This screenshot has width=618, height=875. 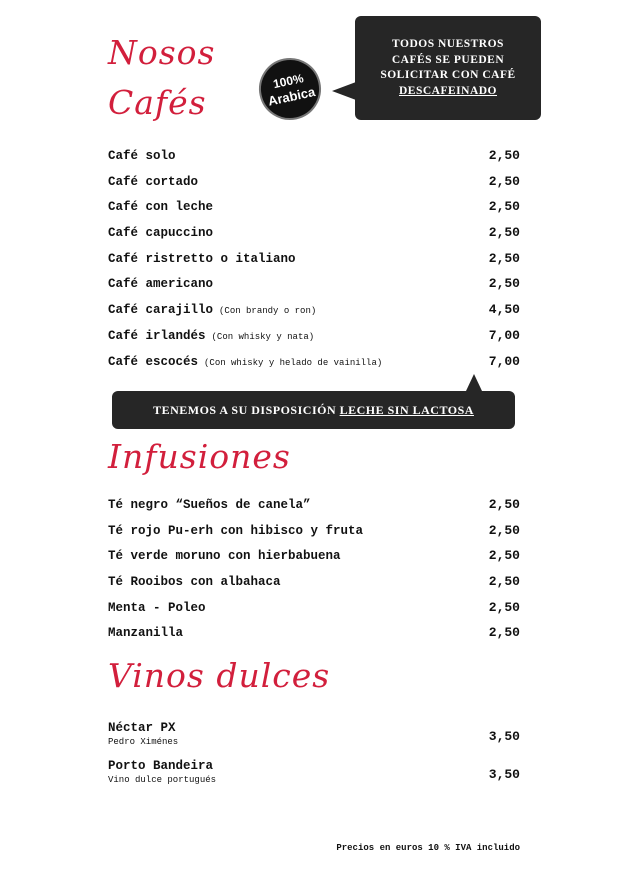 I want to click on item-name: Menta - Poleo, so click(x=157, y=607).